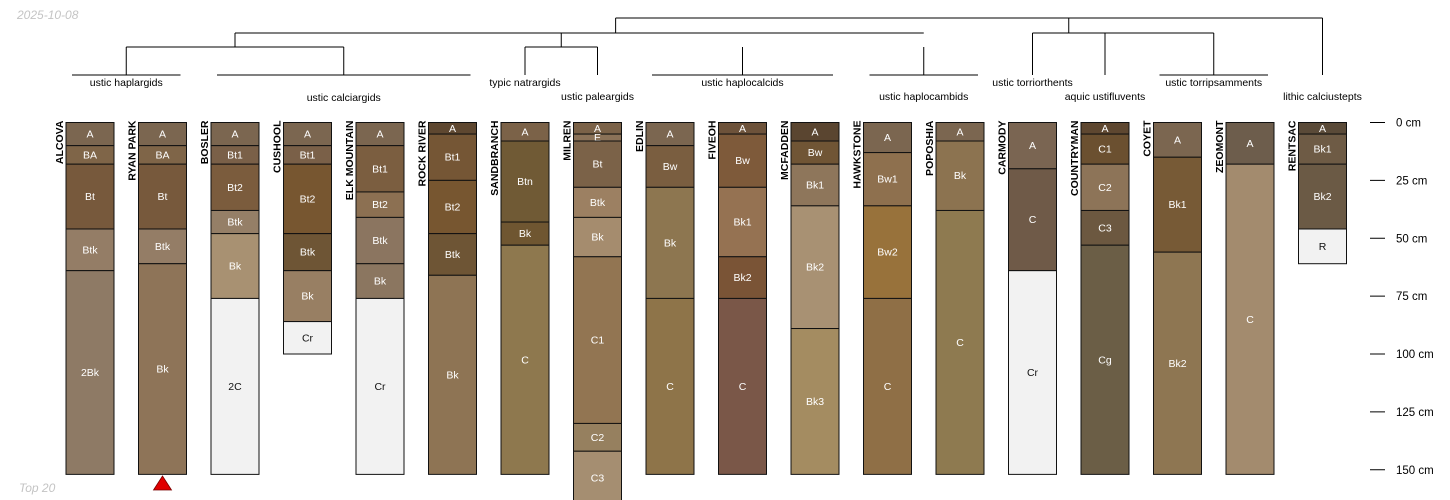 This screenshot has width=1450, height=500. What do you see at coordinates (598, 165) in the screenshot?
I see `horizon-label-milren-bt: Bt` at bounding box center [598, 165].